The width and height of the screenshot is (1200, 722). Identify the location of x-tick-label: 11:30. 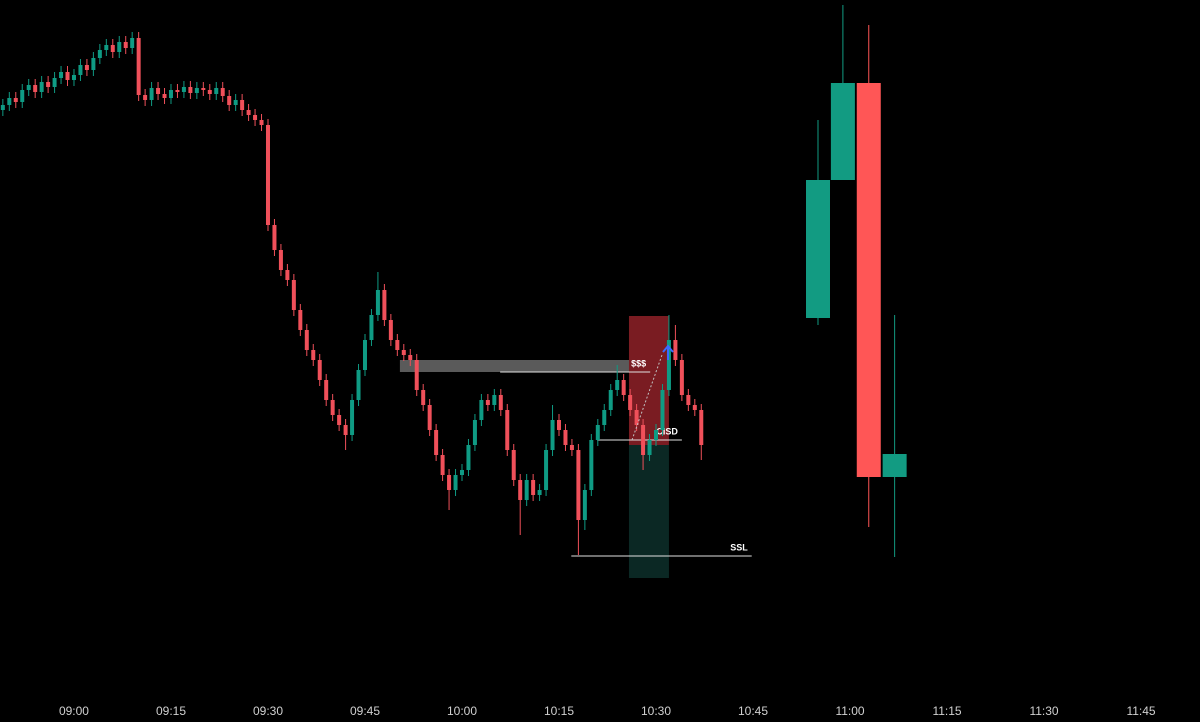
(1043, 711).